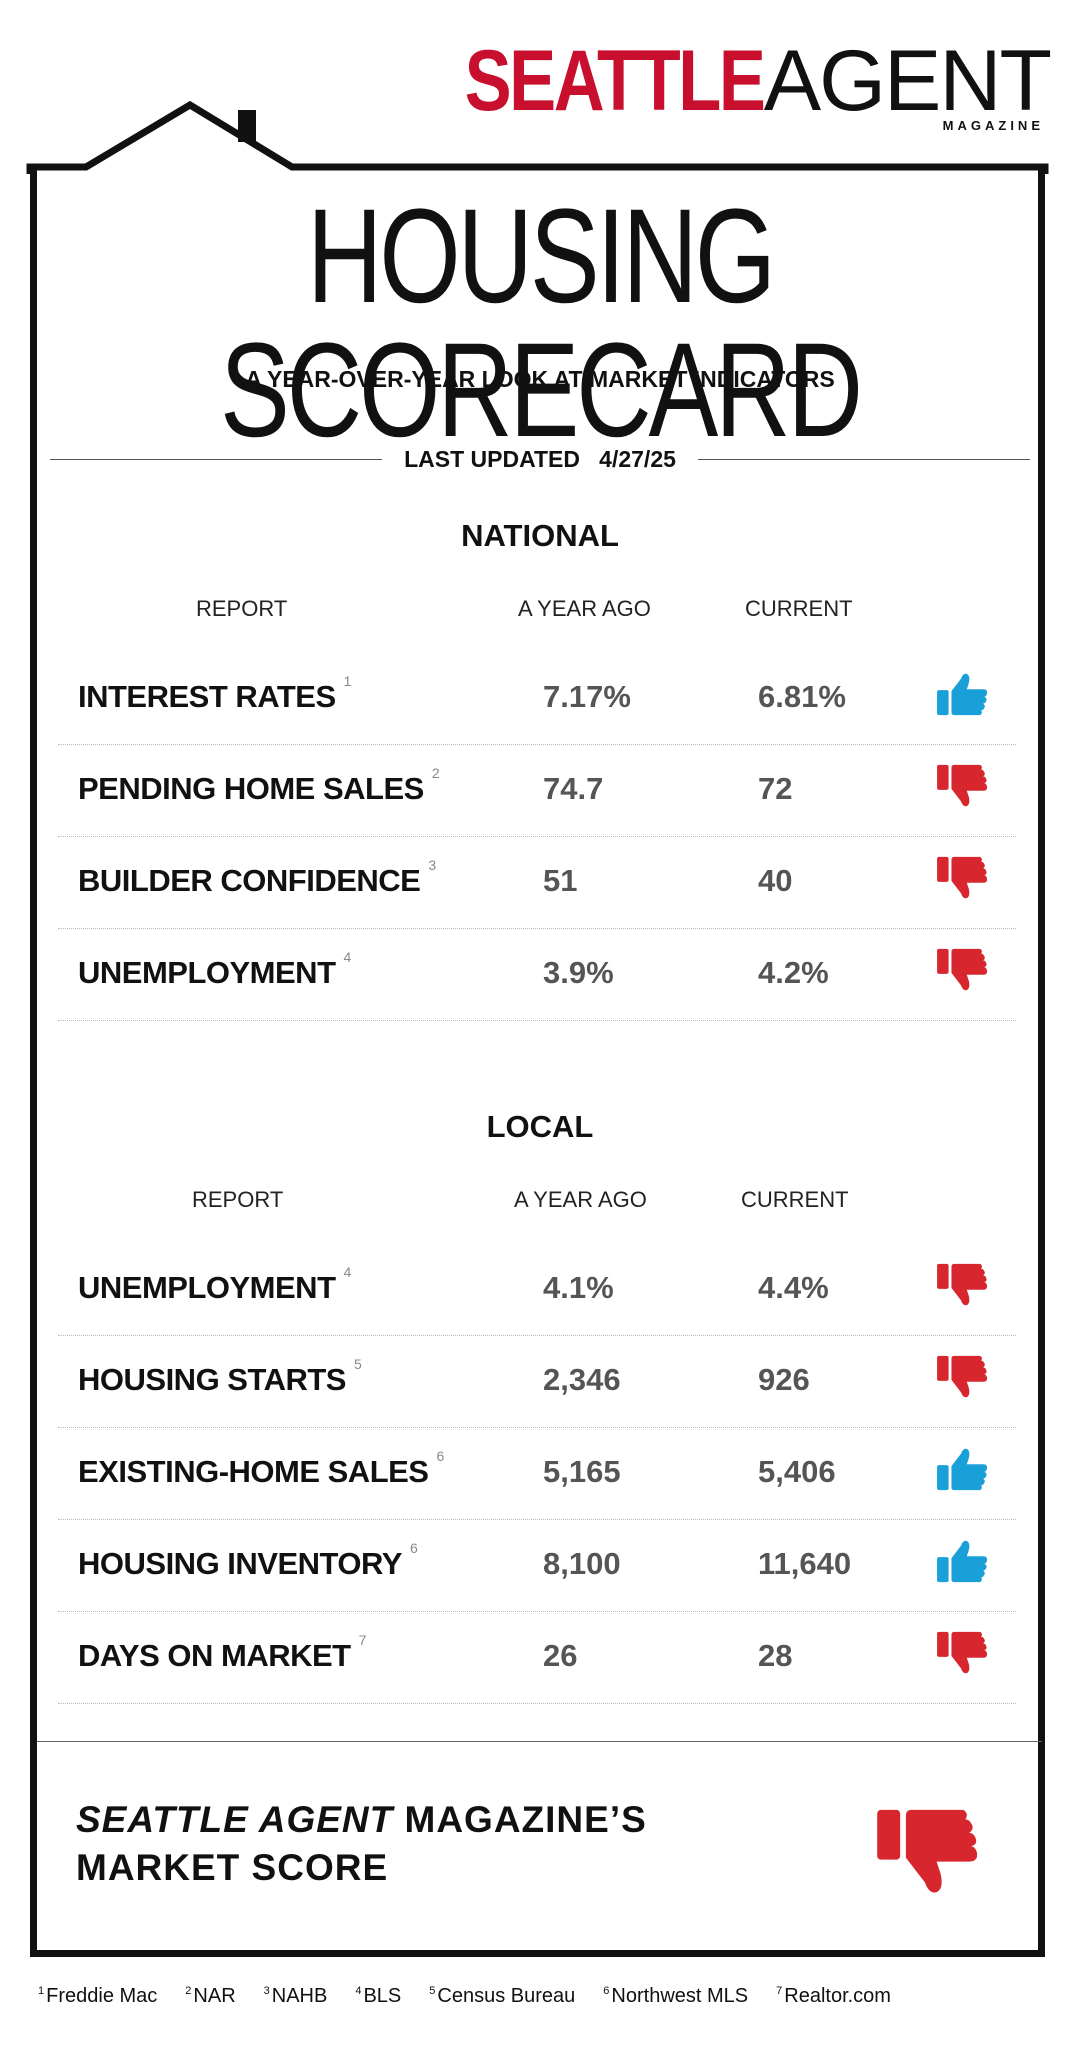 The image size is (1080, 2048). What do you see at coordinates (435, 773) in the screenshot?
I see `footnote-marker: 2` at bounding box center [435, 773].